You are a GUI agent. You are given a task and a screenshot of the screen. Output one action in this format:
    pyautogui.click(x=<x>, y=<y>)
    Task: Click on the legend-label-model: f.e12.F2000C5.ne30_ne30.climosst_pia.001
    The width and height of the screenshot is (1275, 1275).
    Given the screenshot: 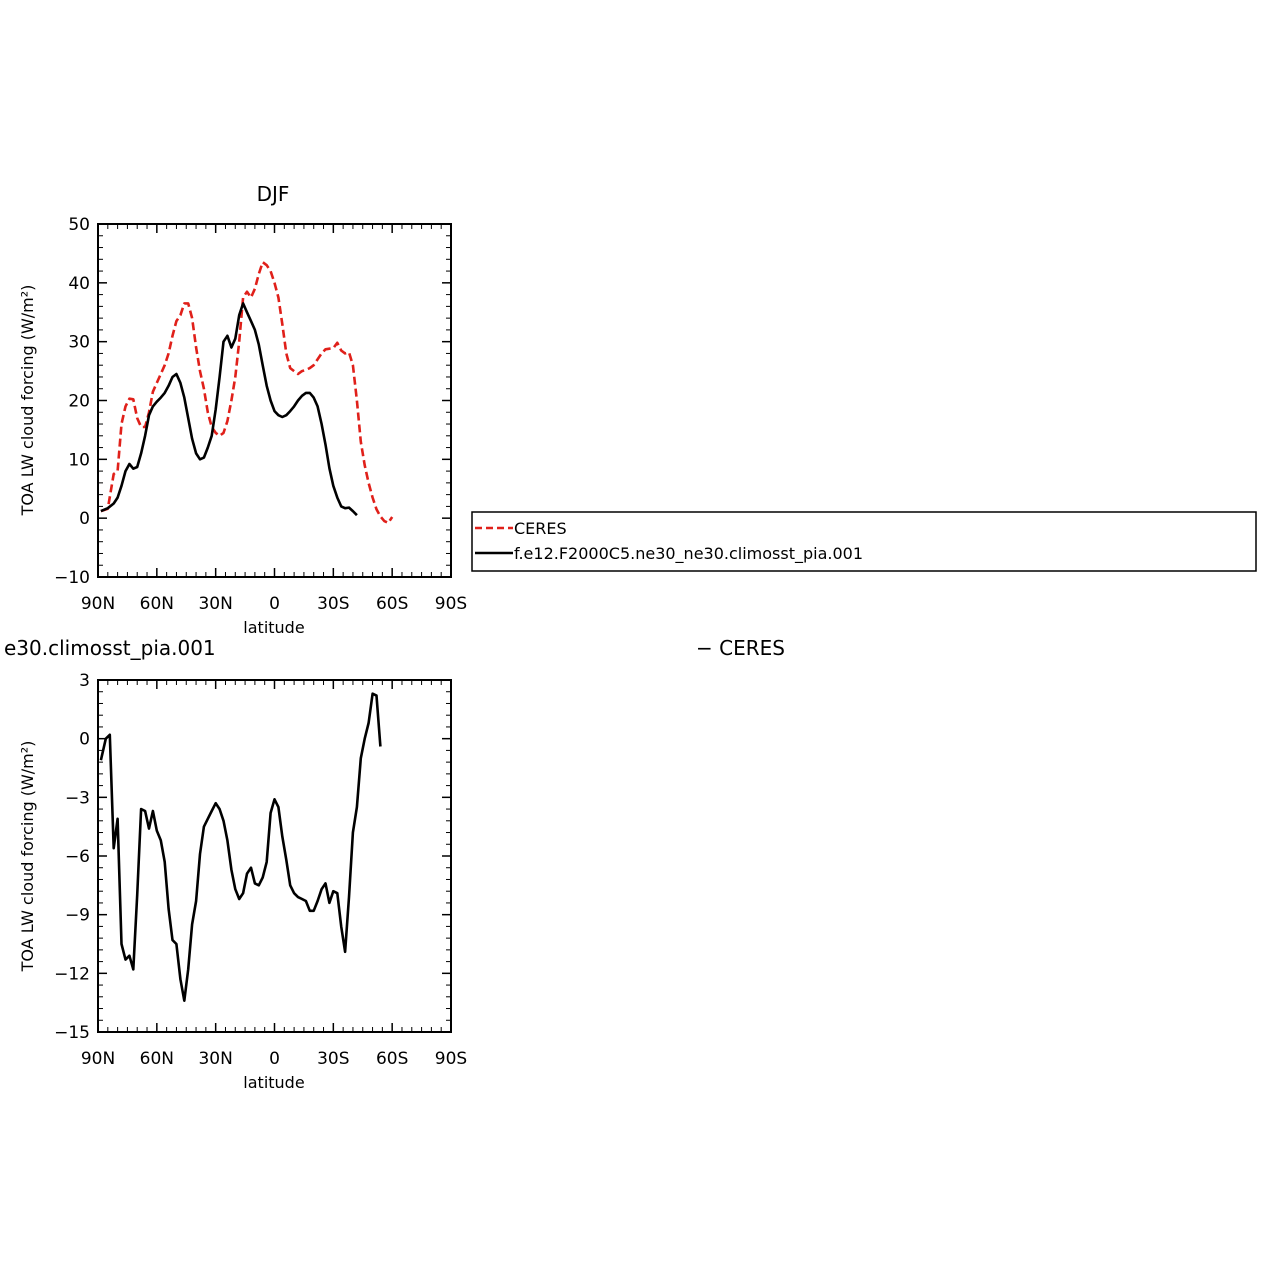 What is the action you would take?
    pyautogui.click(x=688, y=554)
    